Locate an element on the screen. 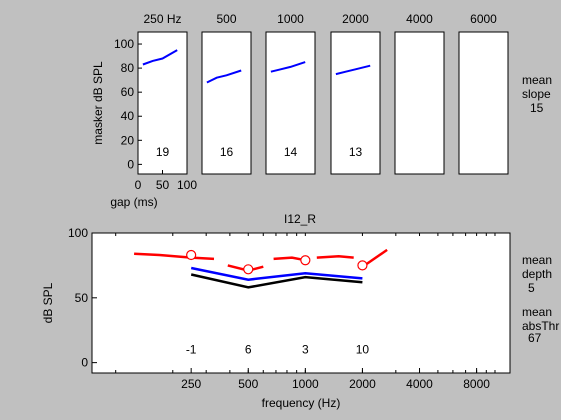  top-x-tick-label-2: 100 is located at coordinates (187, 185).